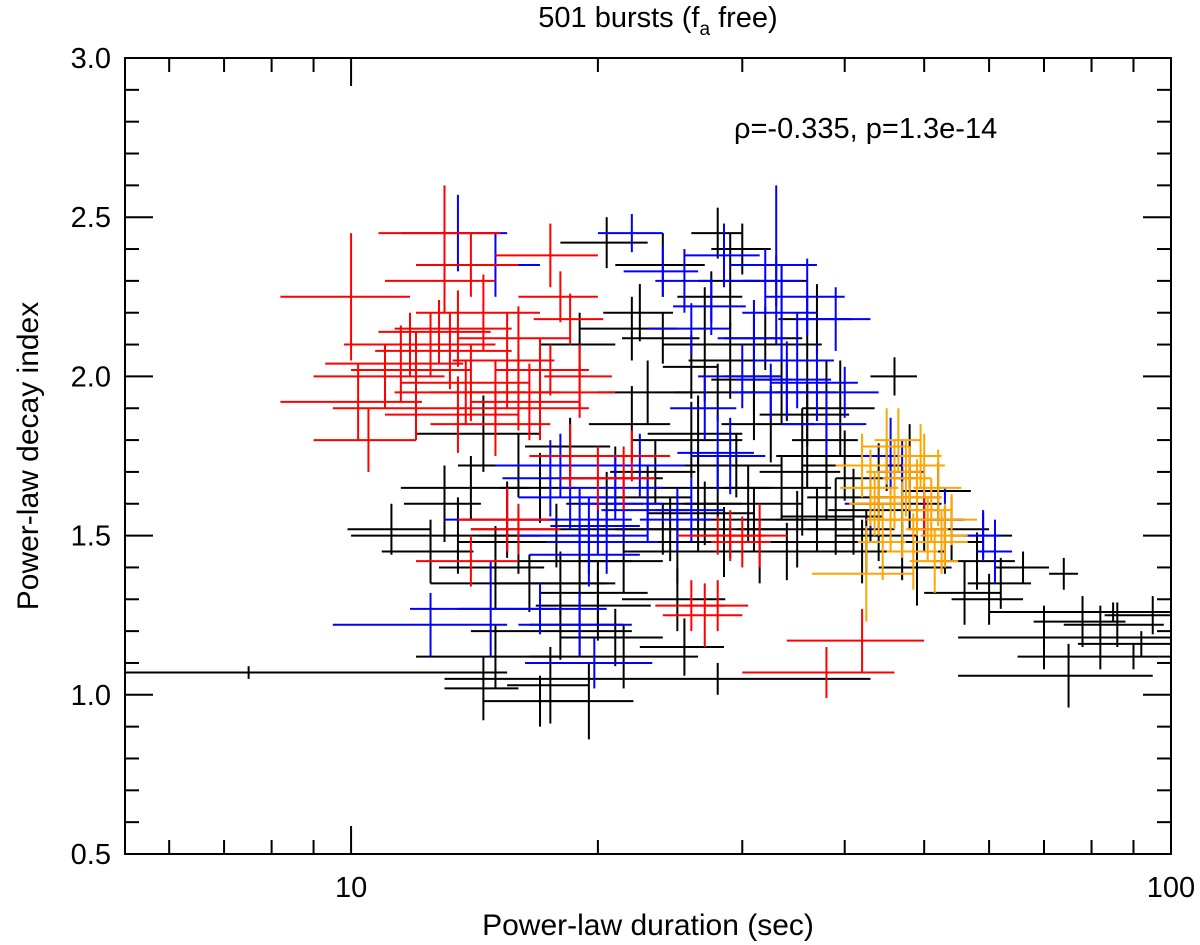  I want to click on title-main: 501 bursts (f, so click(619, 18).